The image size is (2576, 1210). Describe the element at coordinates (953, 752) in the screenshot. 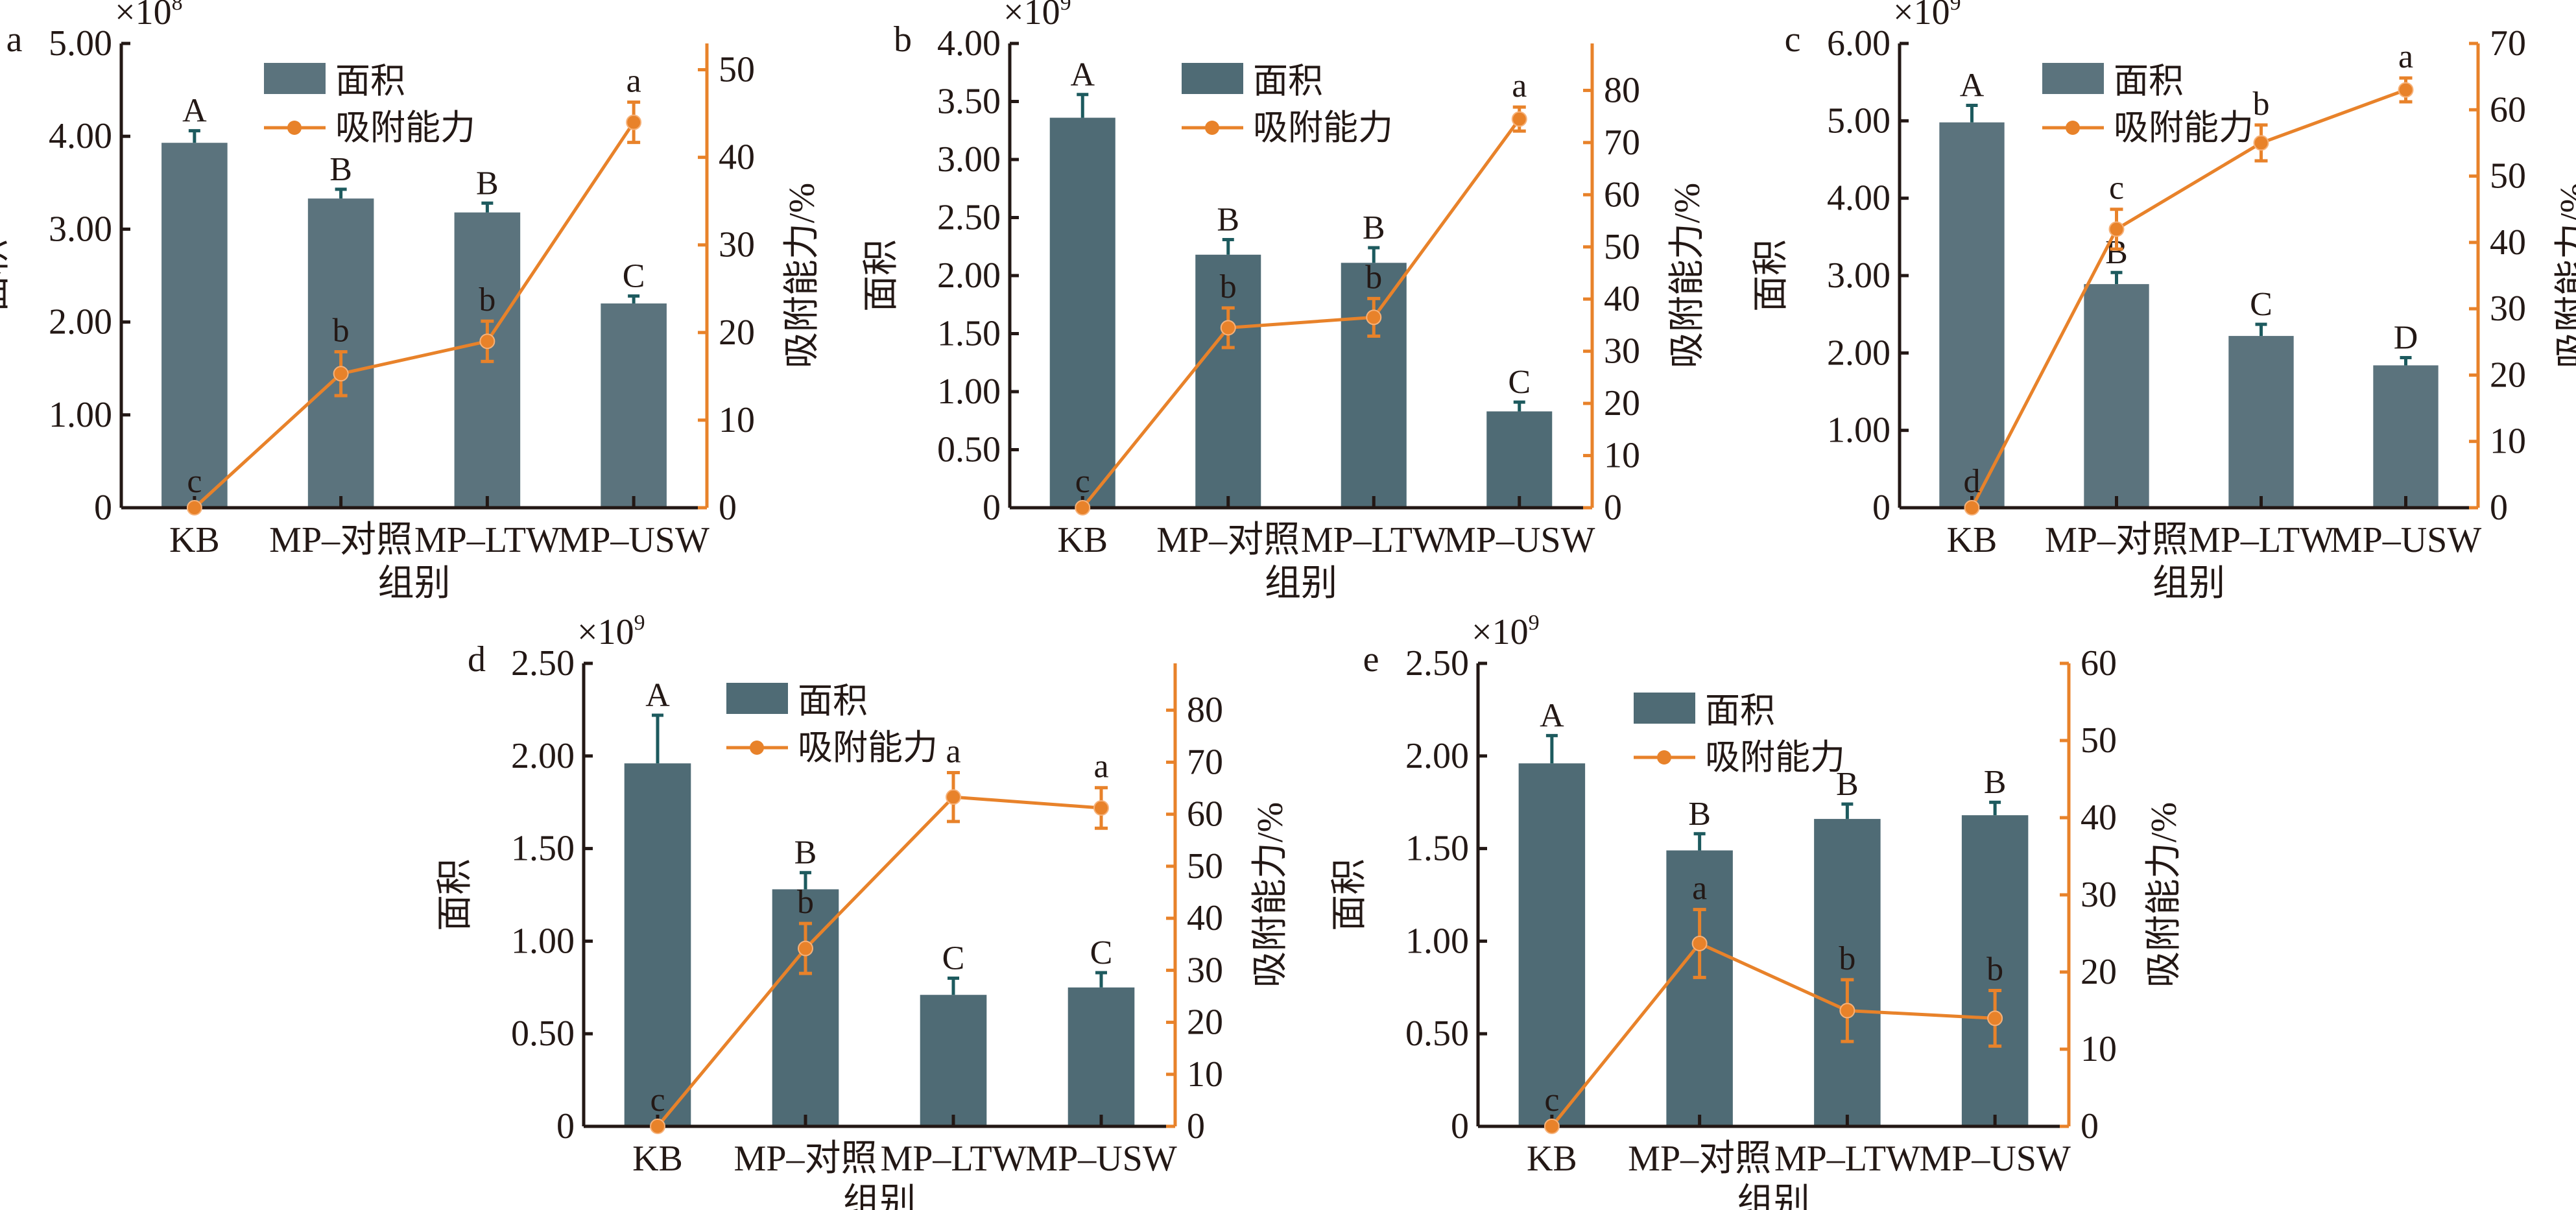

I see `line-letter-2: a` at that location.